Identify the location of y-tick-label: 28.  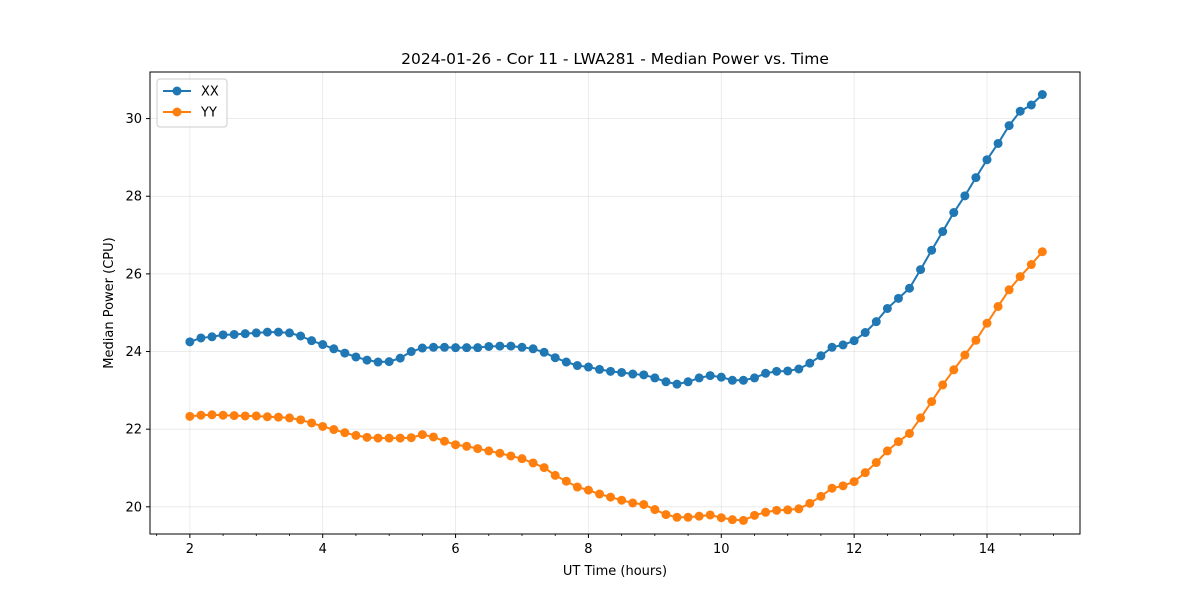
(133, 197).